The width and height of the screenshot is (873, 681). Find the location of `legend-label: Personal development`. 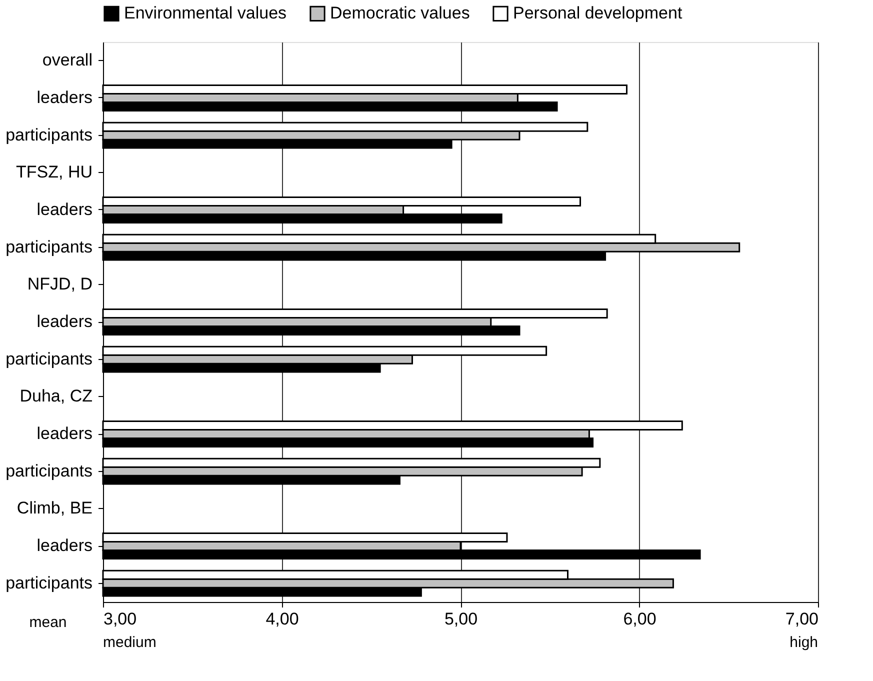

legend-label: Personal development is located at coordinates (597, 13).